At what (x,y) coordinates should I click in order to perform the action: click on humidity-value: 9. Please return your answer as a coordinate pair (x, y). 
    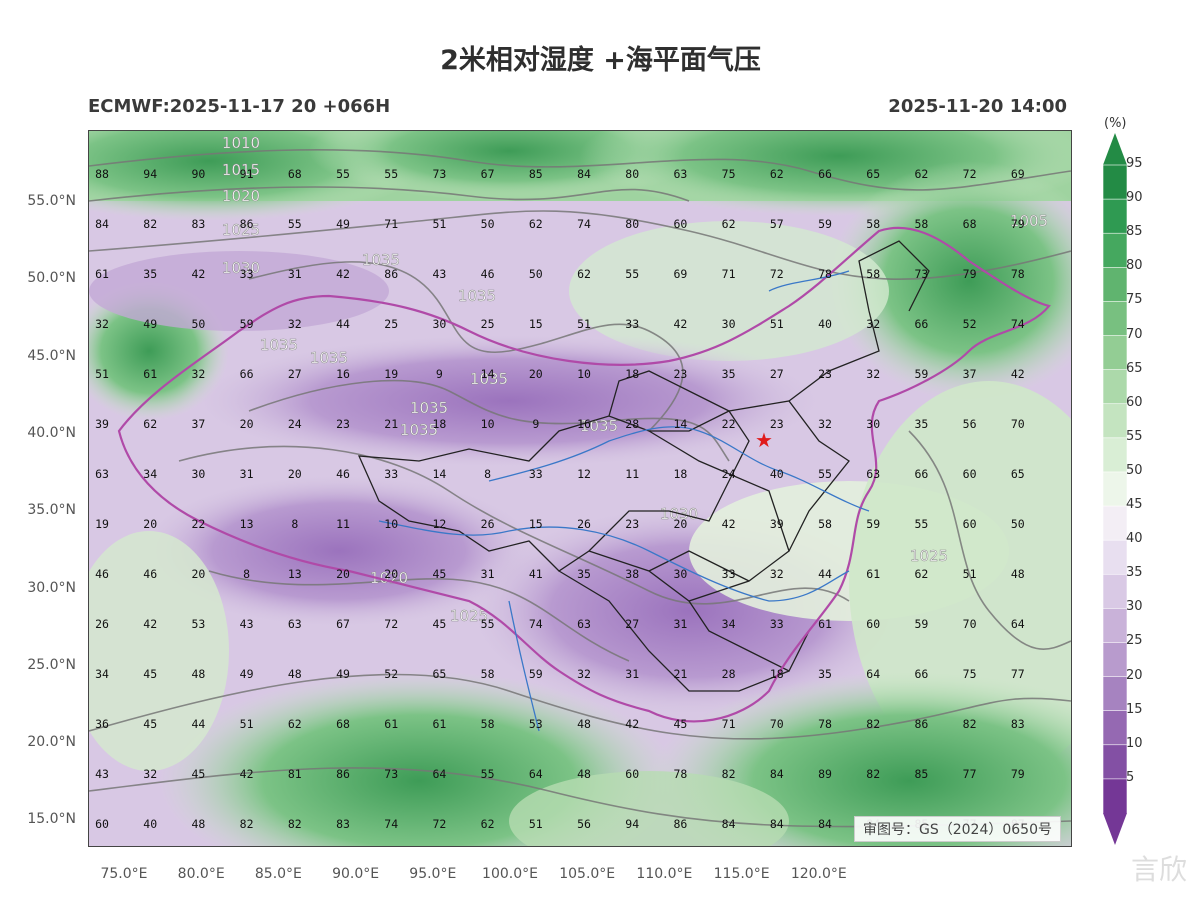
    Looking at the image, I should click on (439, 374).